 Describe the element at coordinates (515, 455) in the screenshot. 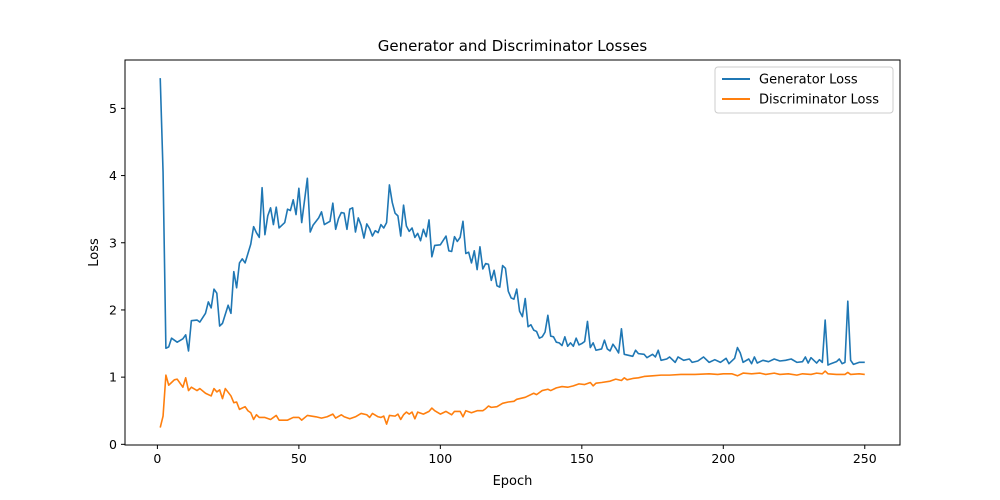

I see `x-axis: 0 50 100 150 200 250` at that location.